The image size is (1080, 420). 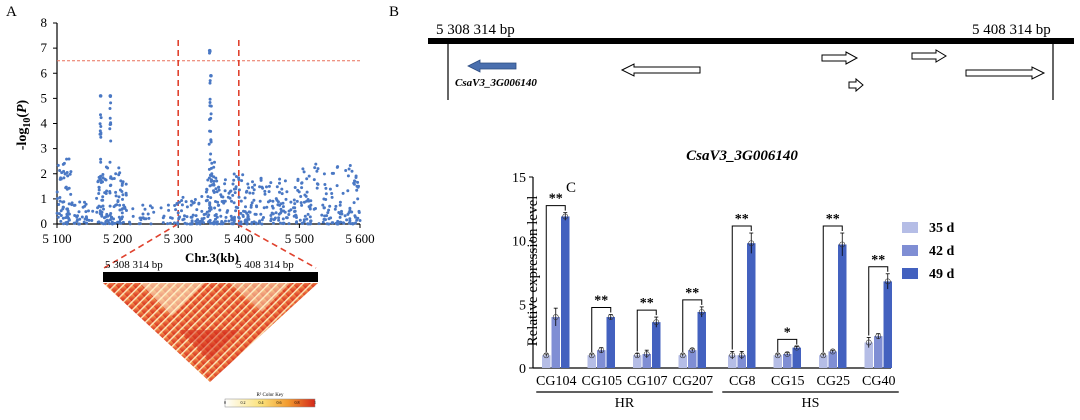 I want to click on y-tick-label: 7, so click(x=44, y=47).